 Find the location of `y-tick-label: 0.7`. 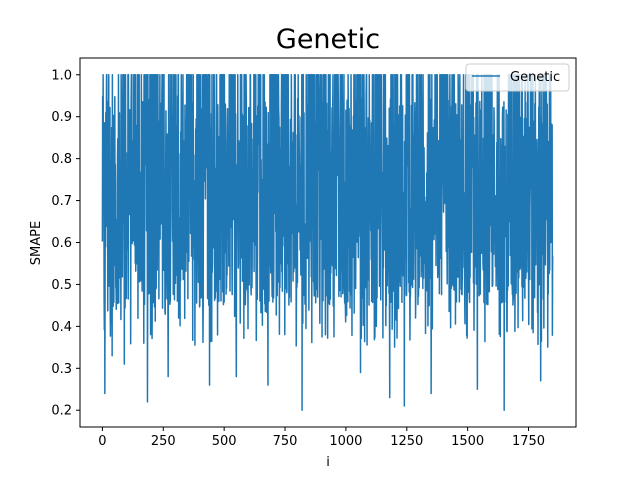

y-tick-label: 0.7 is located at coordinates (61, 201).